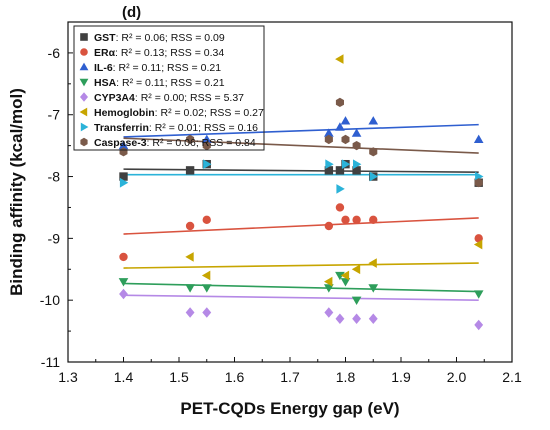 The width and height of the screenshot is (550, 430). What do you see at coordinates (301, 288) in the screenshot?
I see `series-hsa` at bounding box center [301, 288].